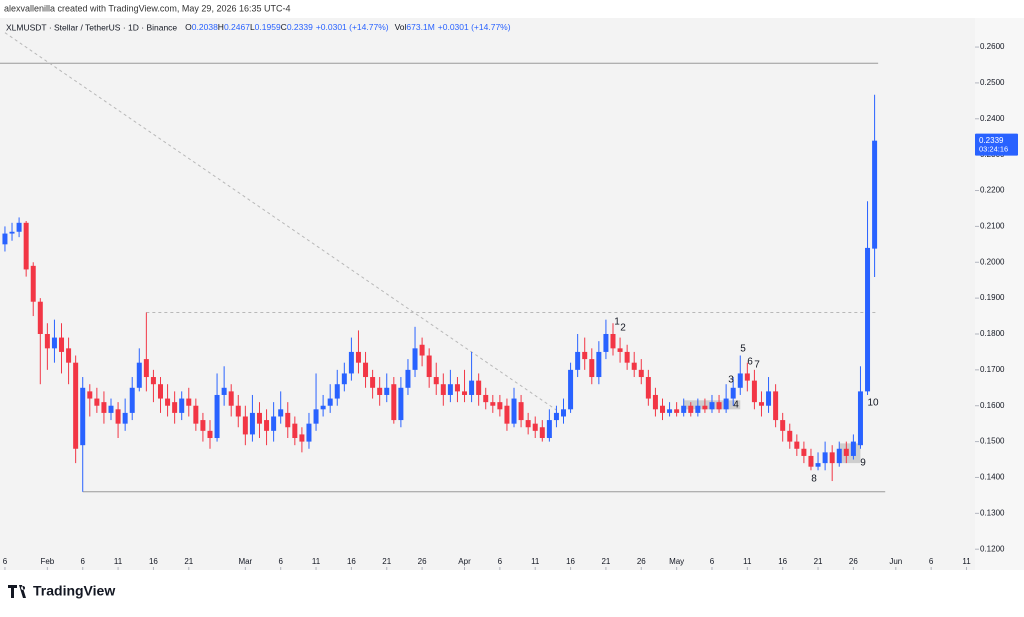  Describe the element at coordinates (999, 294) in the screenshot. I see `price-axis-background` at that location.